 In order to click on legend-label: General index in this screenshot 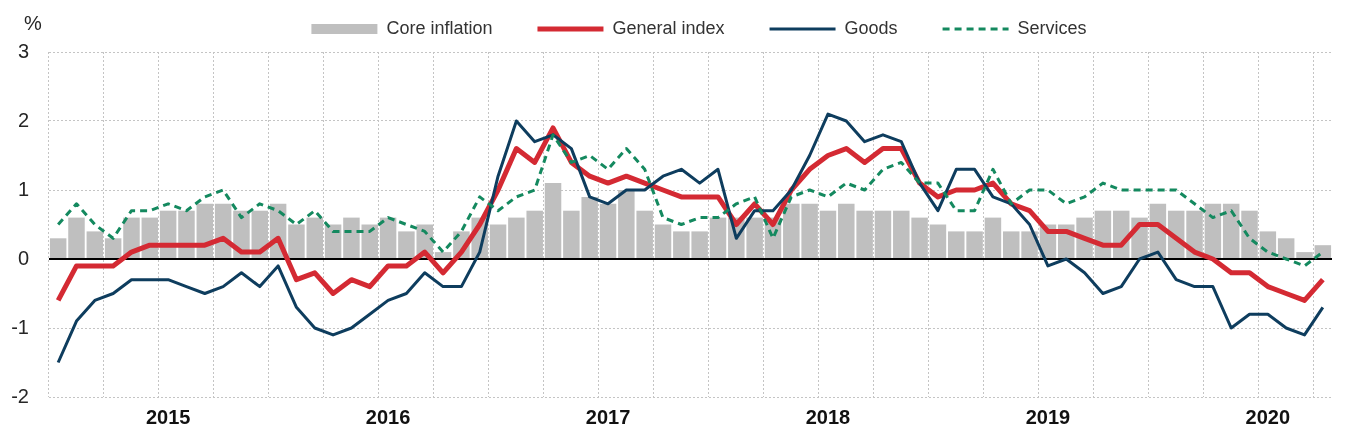, I will do `click(668, 27)`.